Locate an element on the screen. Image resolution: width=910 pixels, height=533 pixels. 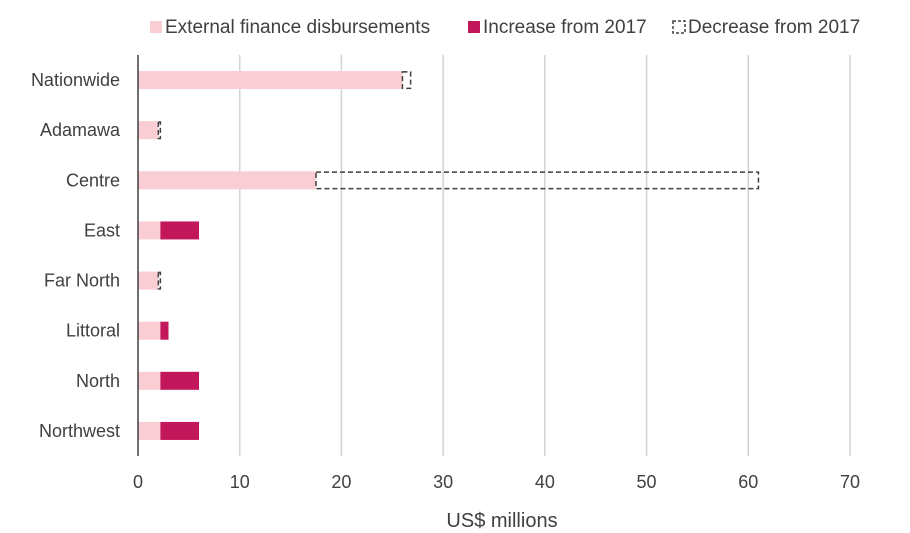
bar-decrease-far-north is located at coordinates (159, 280).